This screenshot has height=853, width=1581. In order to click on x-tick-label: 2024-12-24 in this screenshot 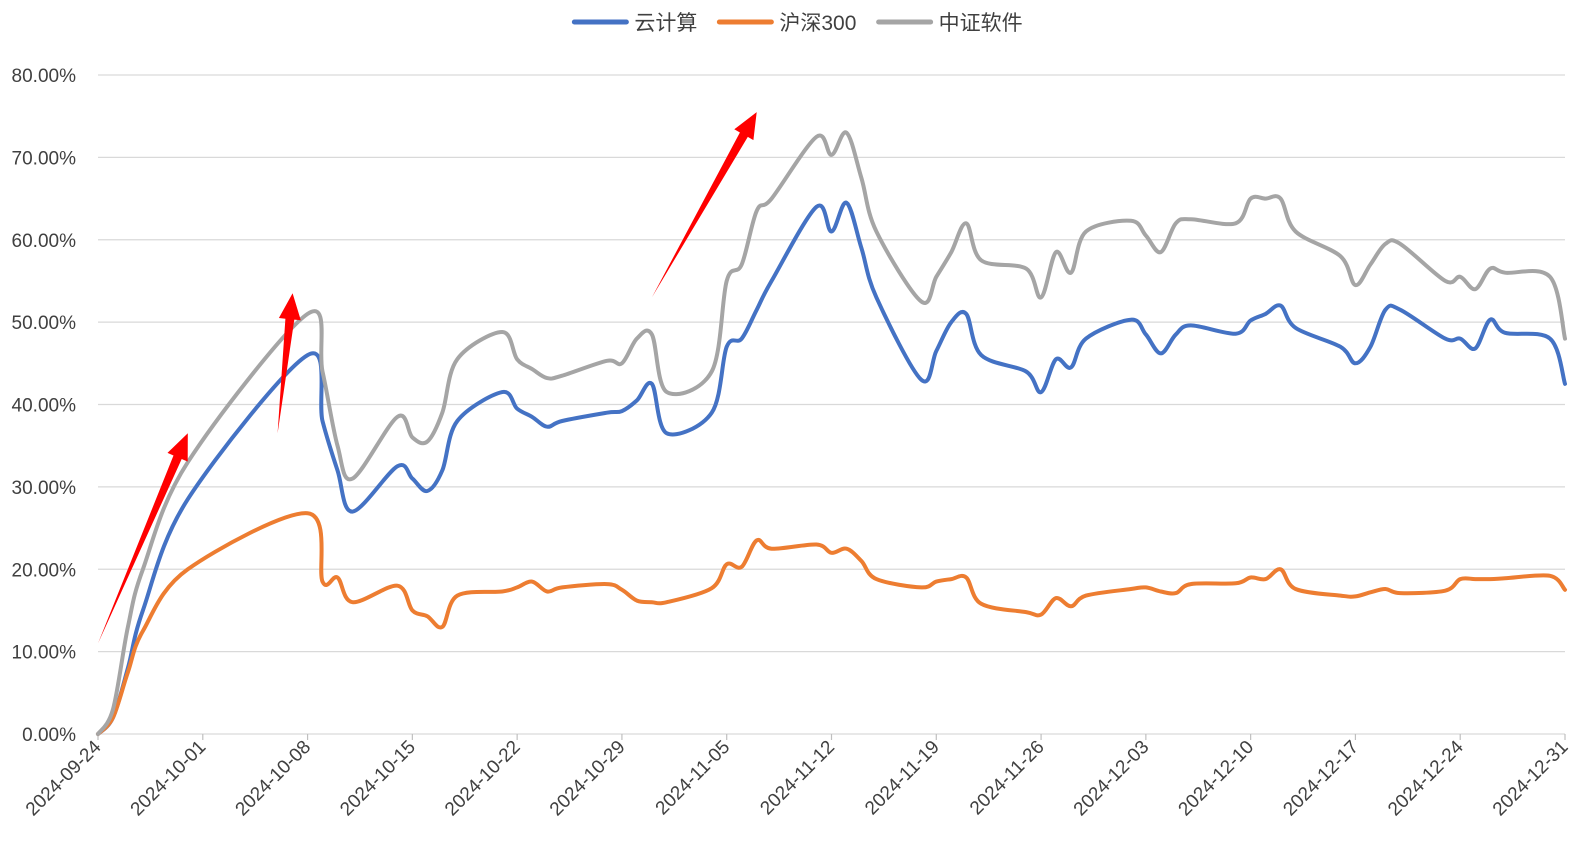, I will do `click(1426, 778)`.